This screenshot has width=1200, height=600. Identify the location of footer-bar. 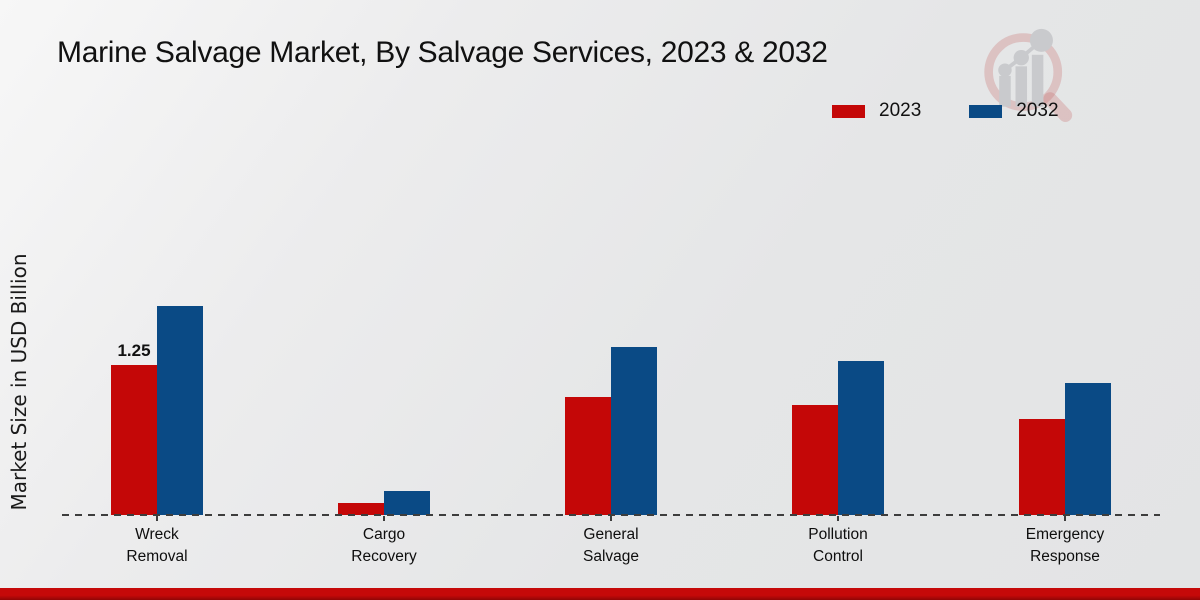
(600, 594).